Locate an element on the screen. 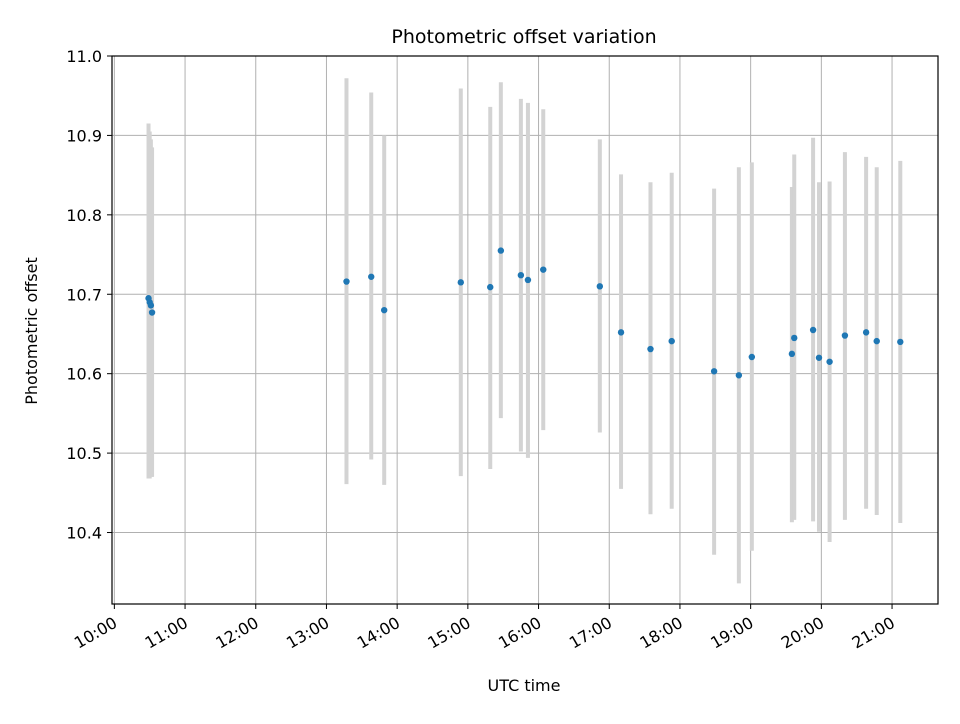 The height and width of the screenshot is (724, 960). x-tick-label: 19:00 is located at coordinates (731, 633).